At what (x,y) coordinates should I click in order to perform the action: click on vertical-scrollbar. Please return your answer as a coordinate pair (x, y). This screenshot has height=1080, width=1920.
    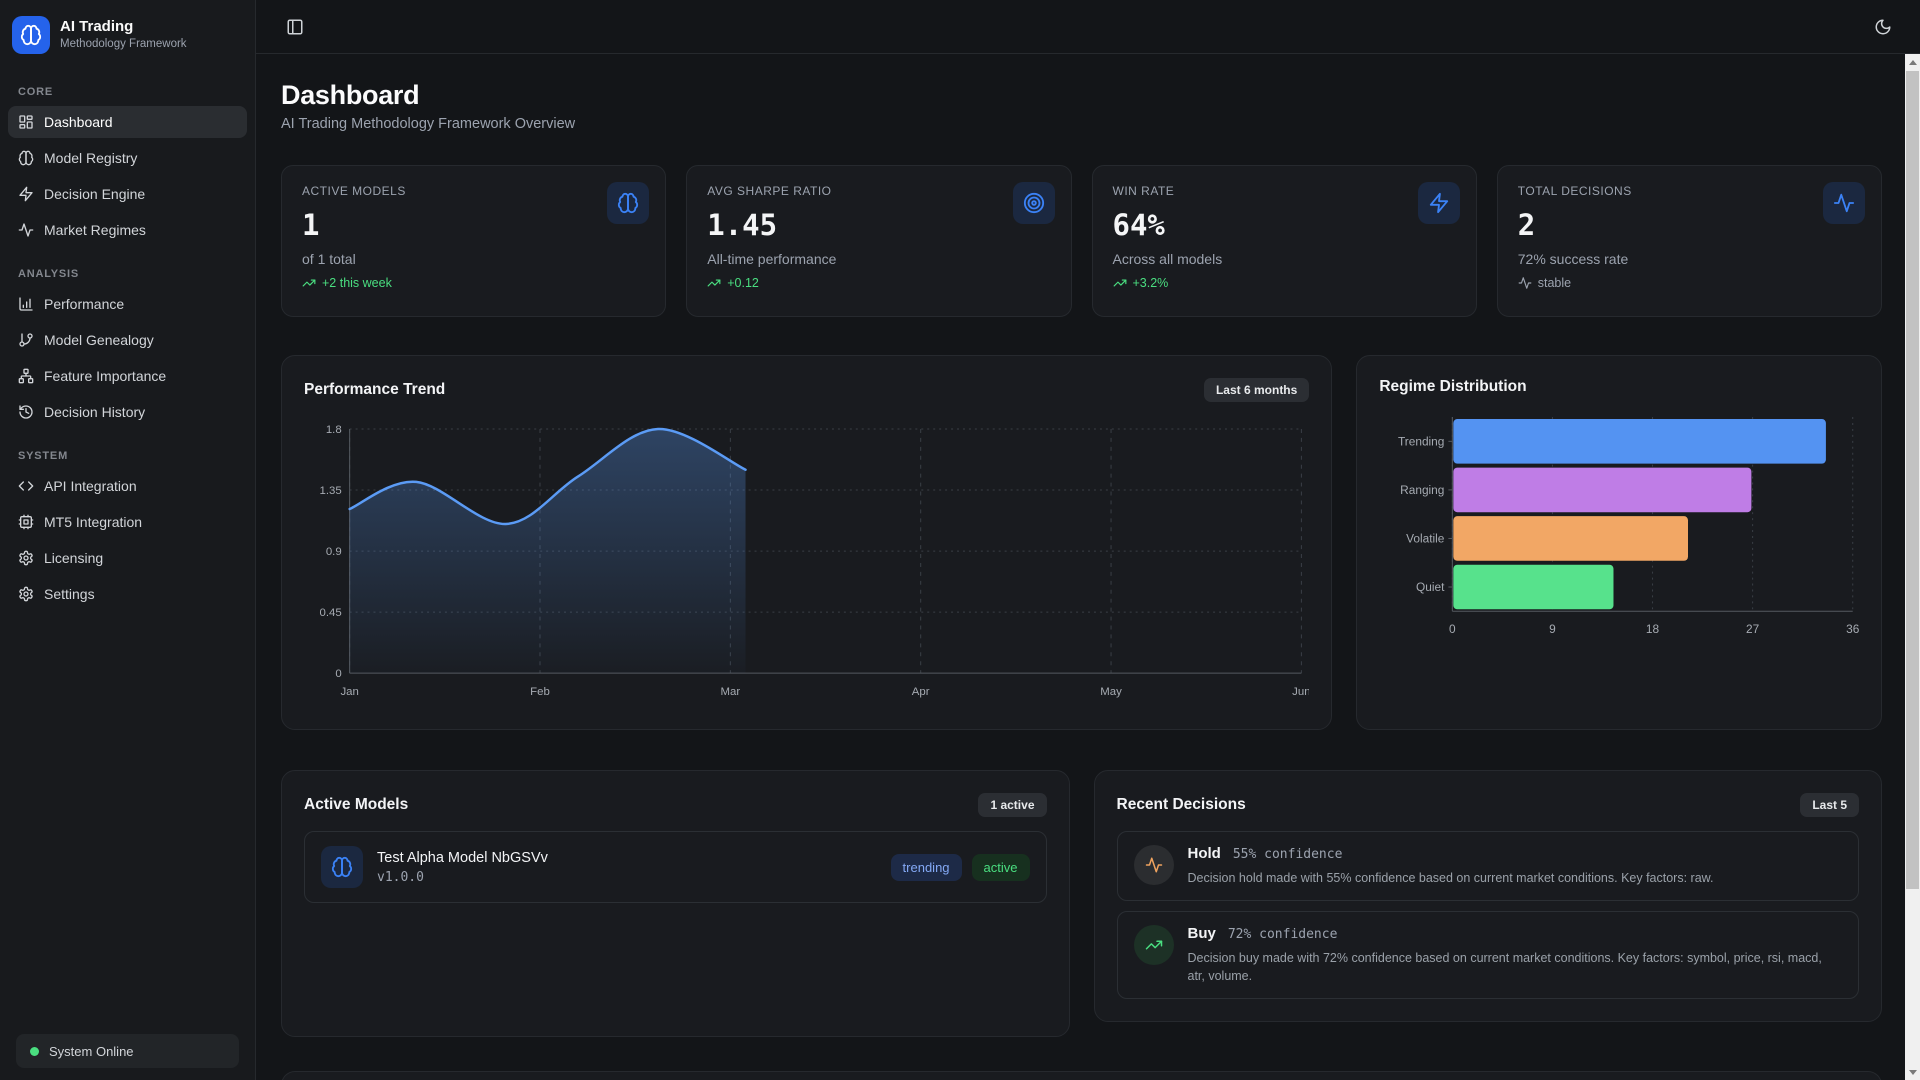
    Looking at the image, I should click on (1912, 567).